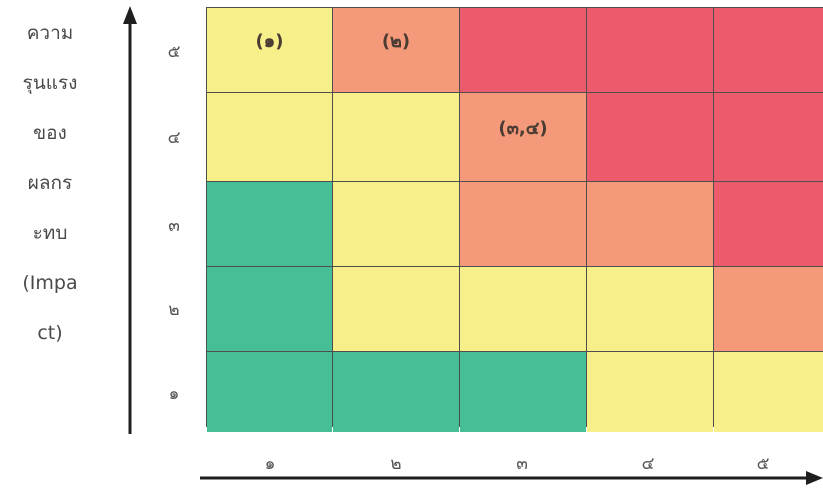 This screenshot has height=489, width=823. I want to click on y-axis-label: ความ รุนแรง ของ ผลกร ะทบ (Impa ct), so click(50, 183).